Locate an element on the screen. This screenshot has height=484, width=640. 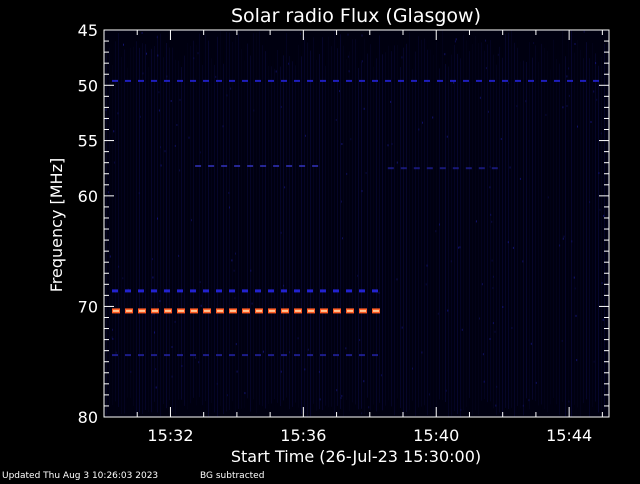
y-tick-label: 60 is located at coordinates (88, 196).